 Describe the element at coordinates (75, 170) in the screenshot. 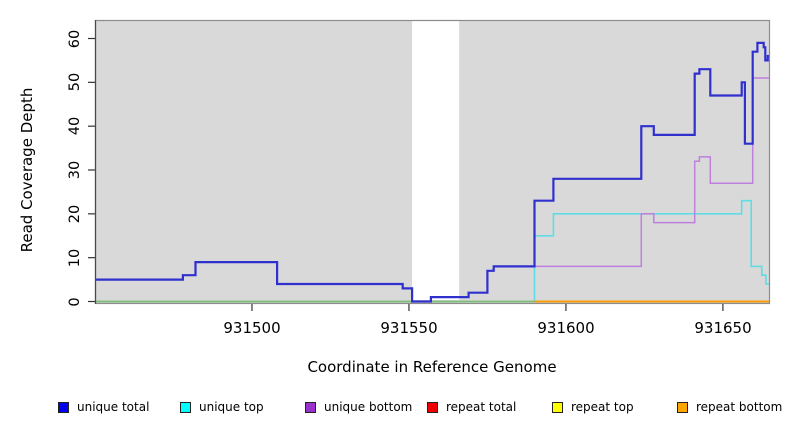

I see `y-tick-label: 30` at that location.